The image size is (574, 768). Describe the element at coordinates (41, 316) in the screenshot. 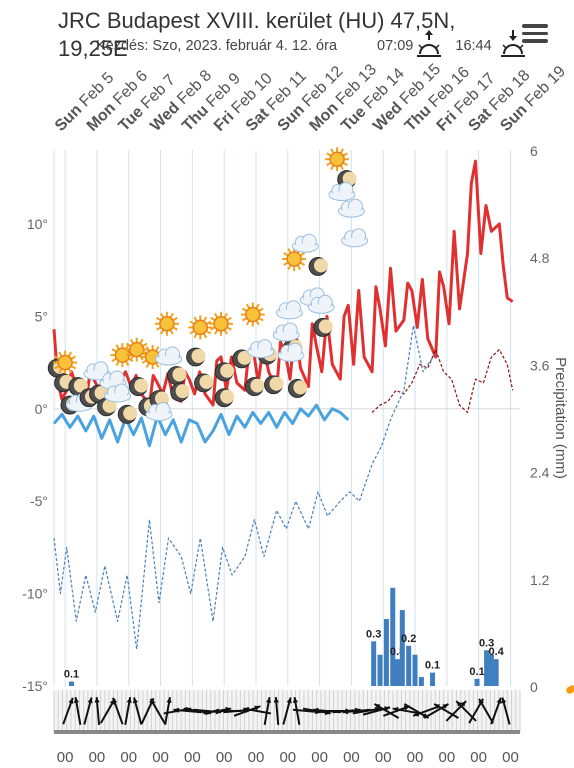

I see `y-left-tick-label: 5°` at that location.